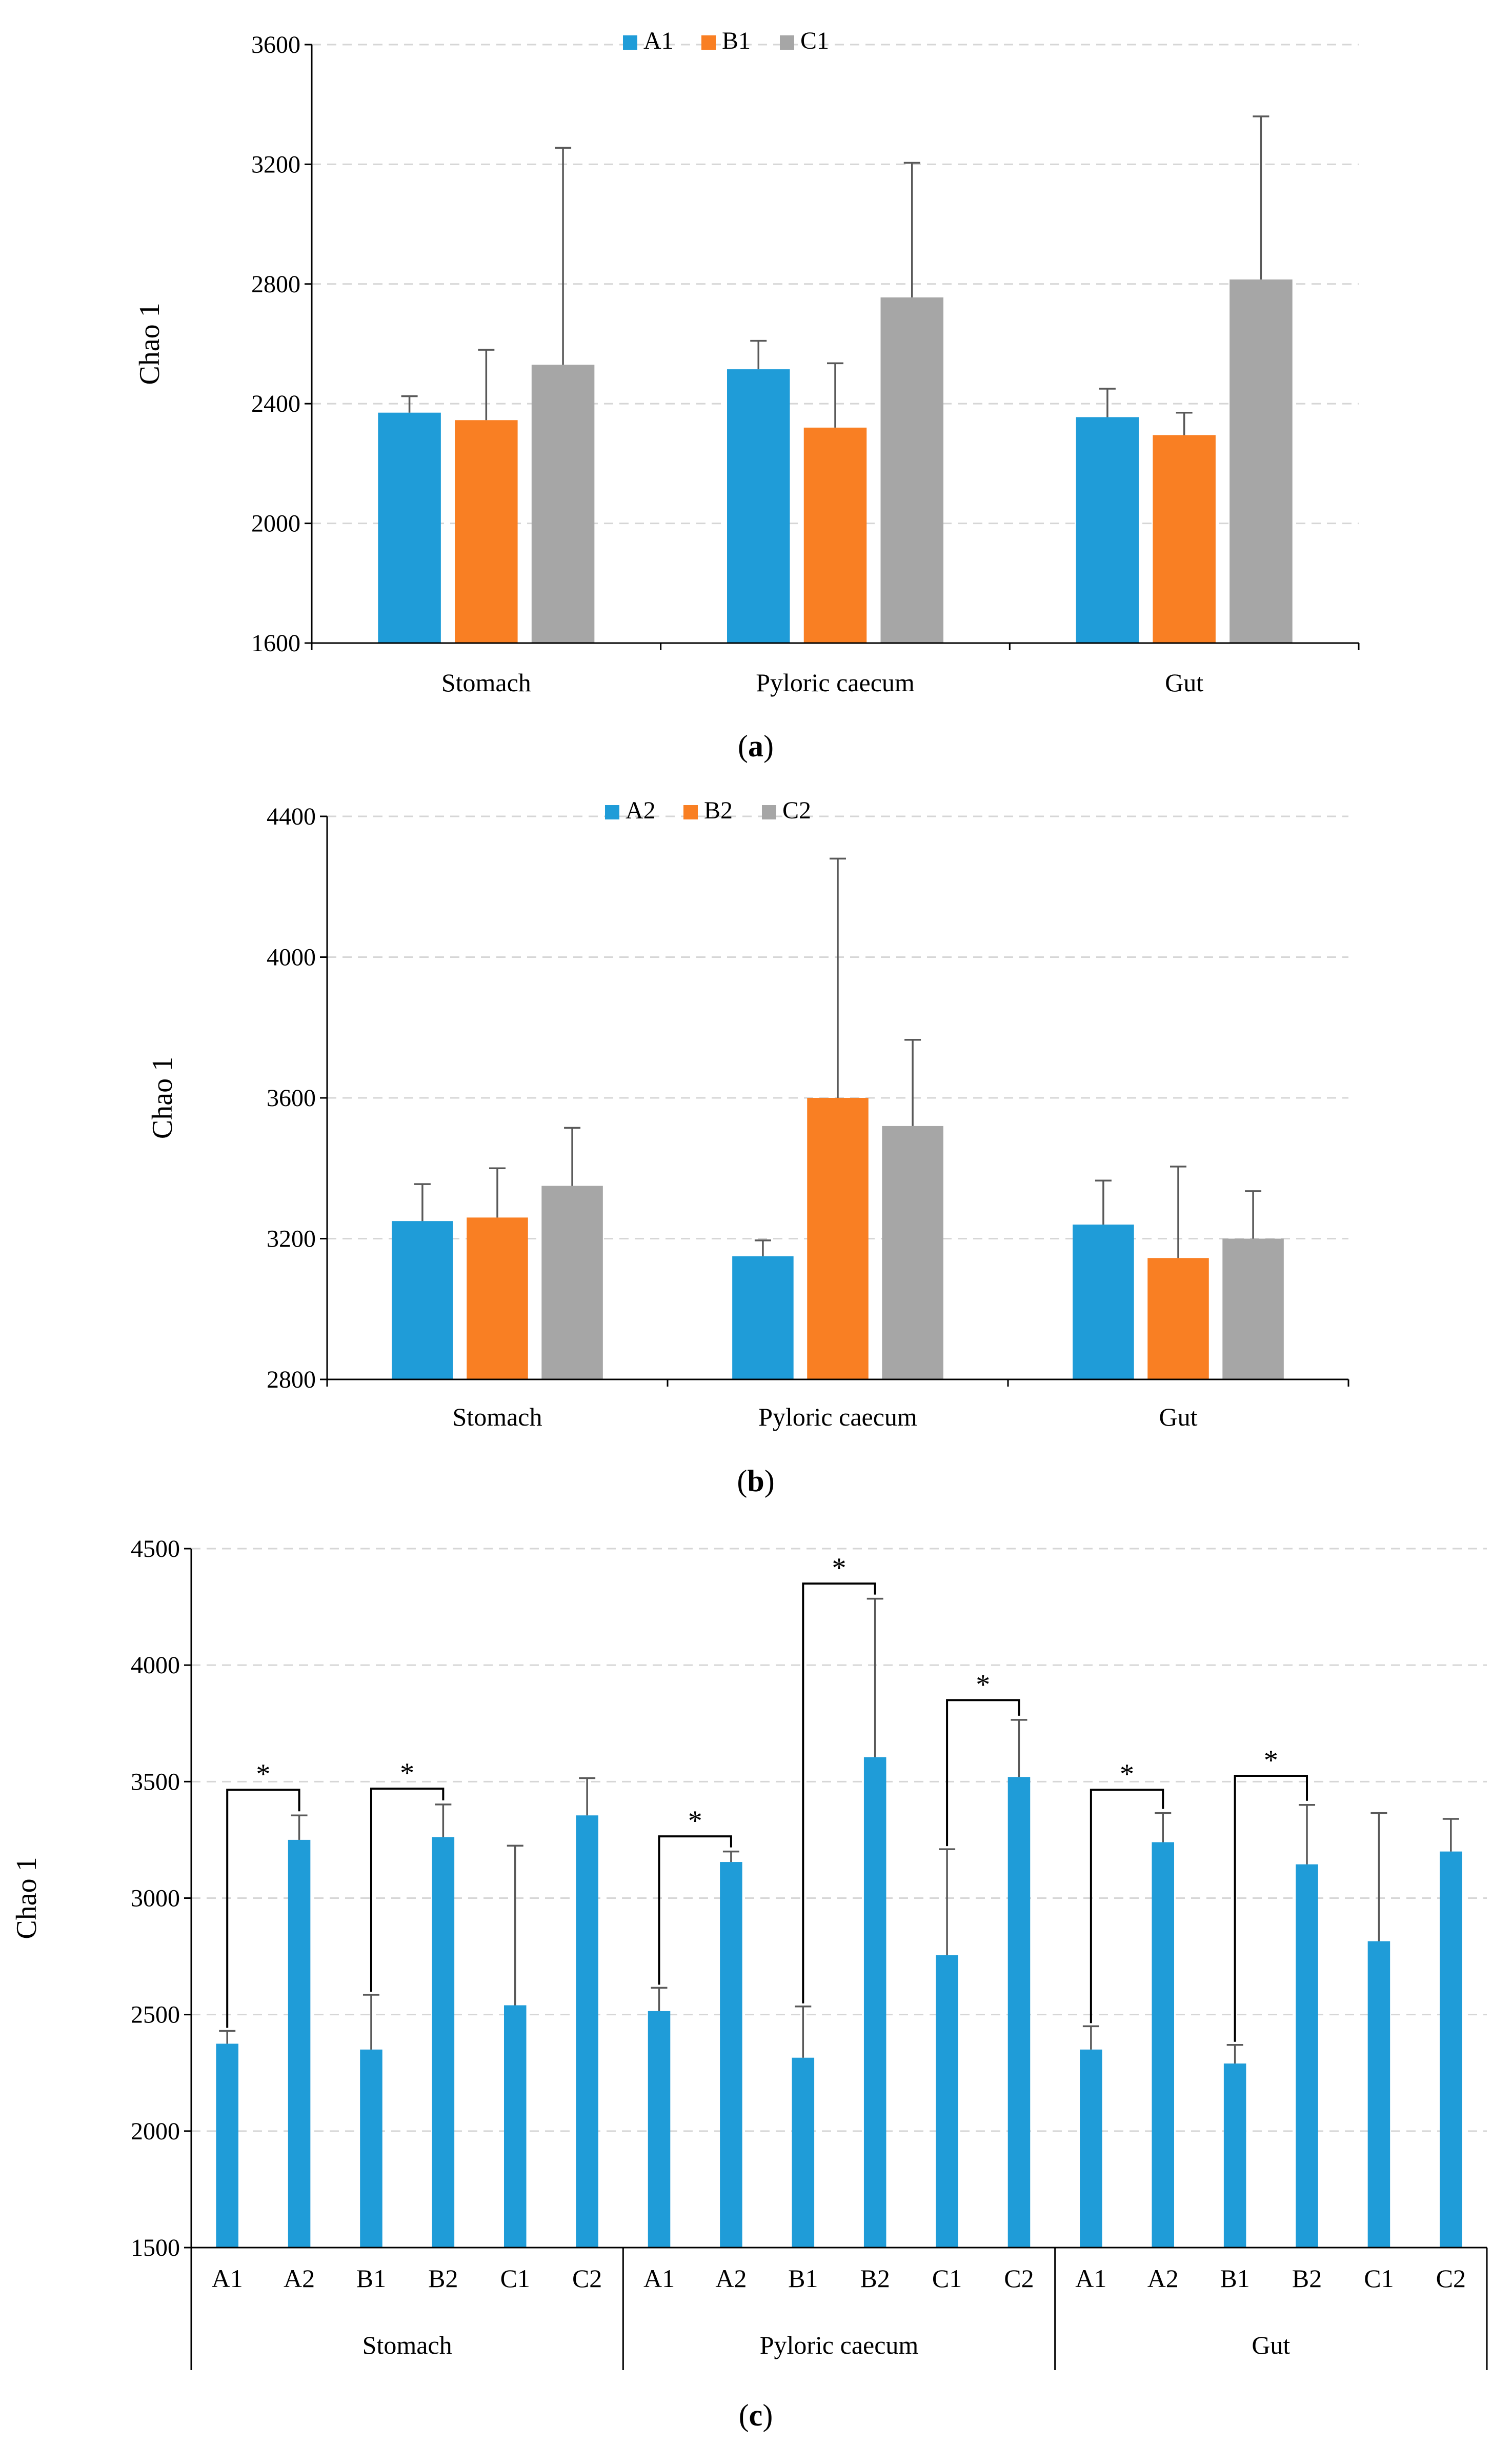 The height and width of the screenshot is (2445, 1512). Describe the element at coordinates (155, 1899) in the screenshot. I see `y-tick-label: 3000` at that location.